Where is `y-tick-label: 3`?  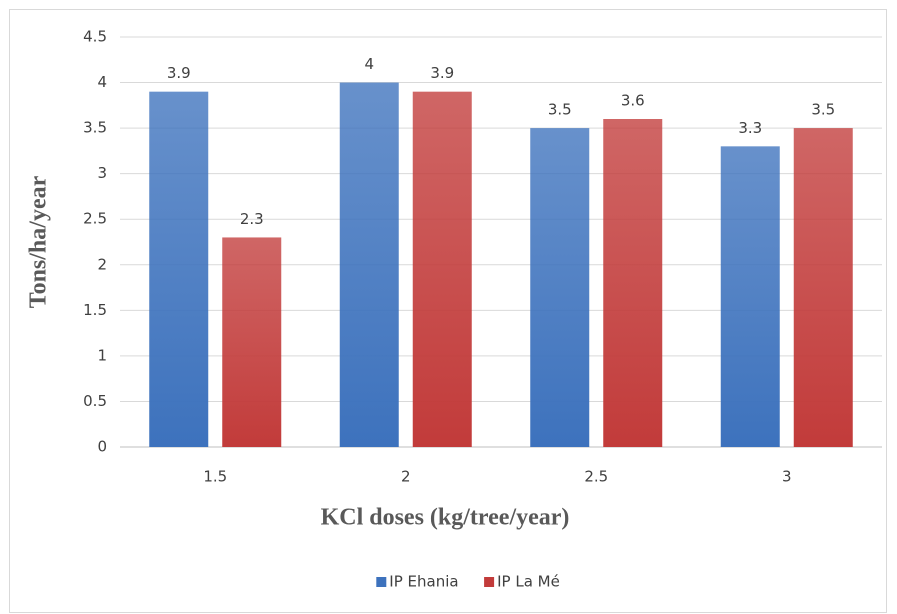 y-tick-label: 3 is located at coordinates (102, 173).